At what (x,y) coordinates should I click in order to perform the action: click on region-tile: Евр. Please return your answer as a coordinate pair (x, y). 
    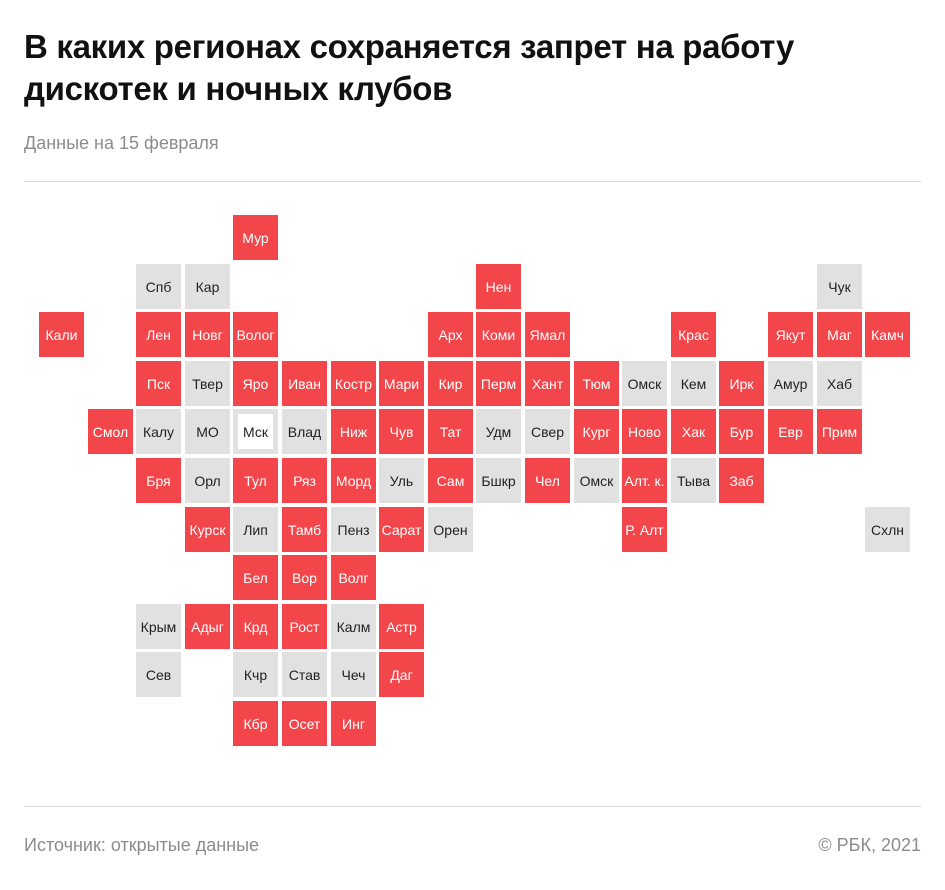
    Looking at the image, I should click on (790, 431).